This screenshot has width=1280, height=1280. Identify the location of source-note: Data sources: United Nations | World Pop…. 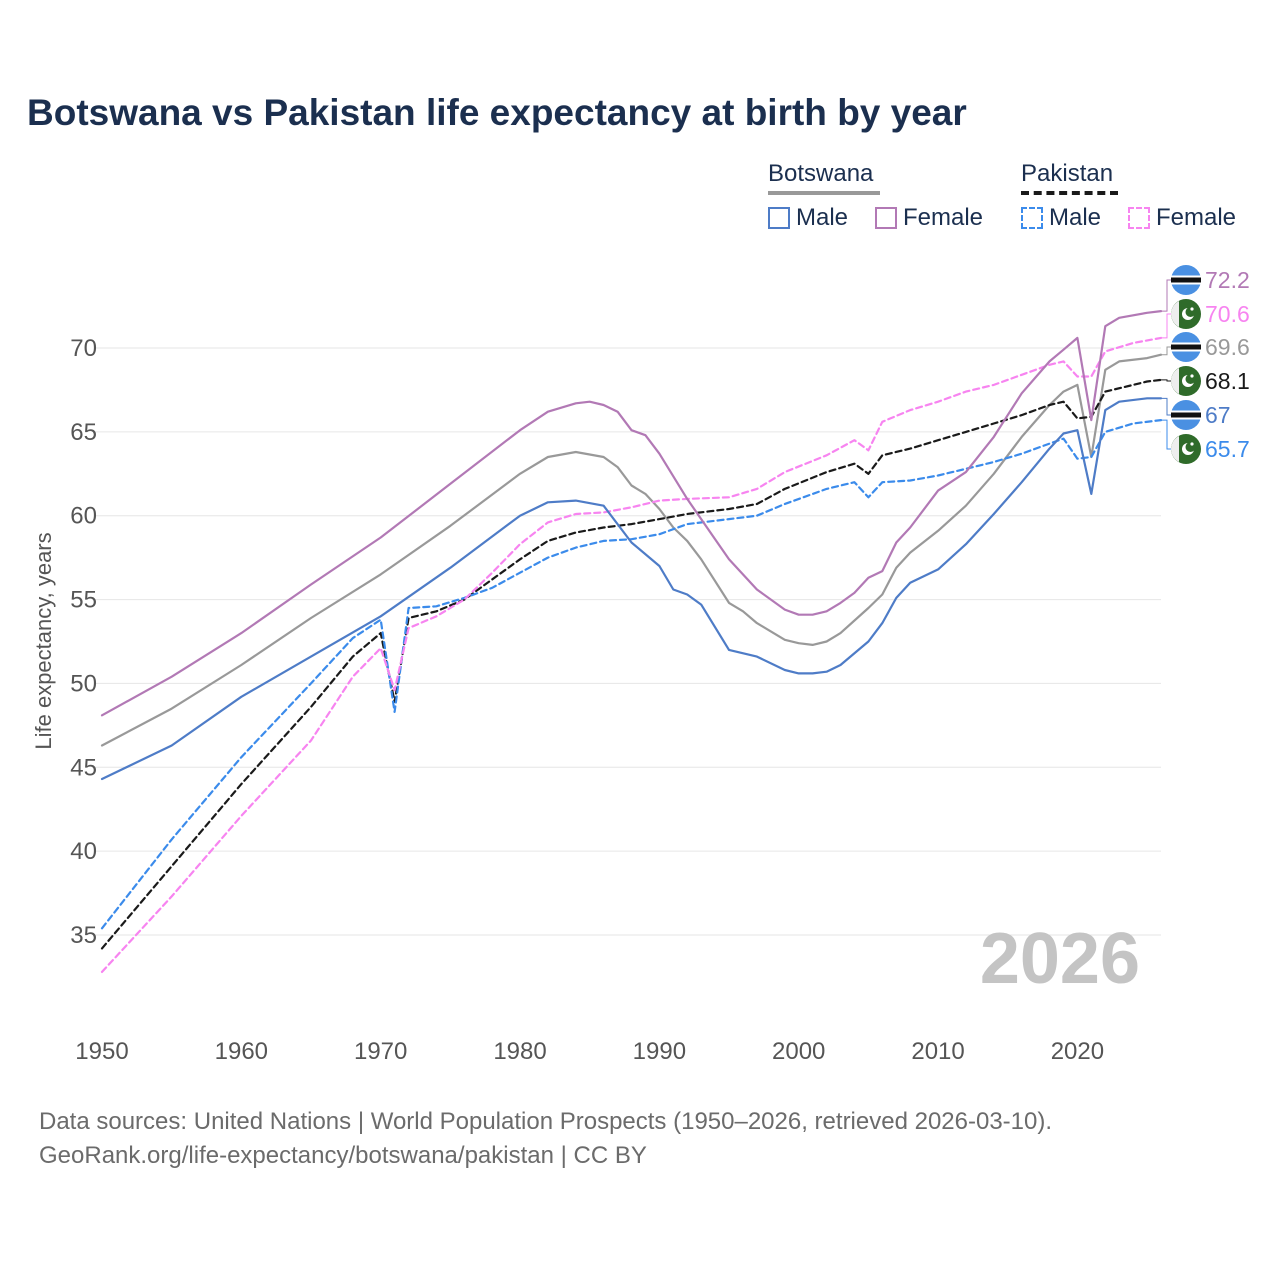
(545, 1139).